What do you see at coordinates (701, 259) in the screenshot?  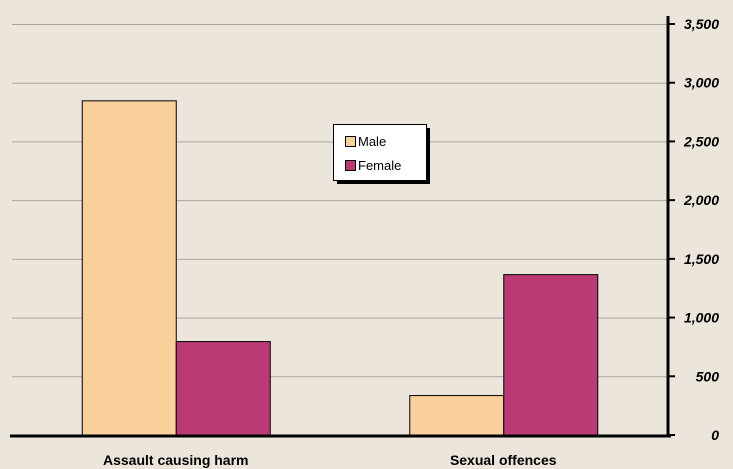 I see `y-tick-label-3: 1,500` at bounding box center [701, 259].